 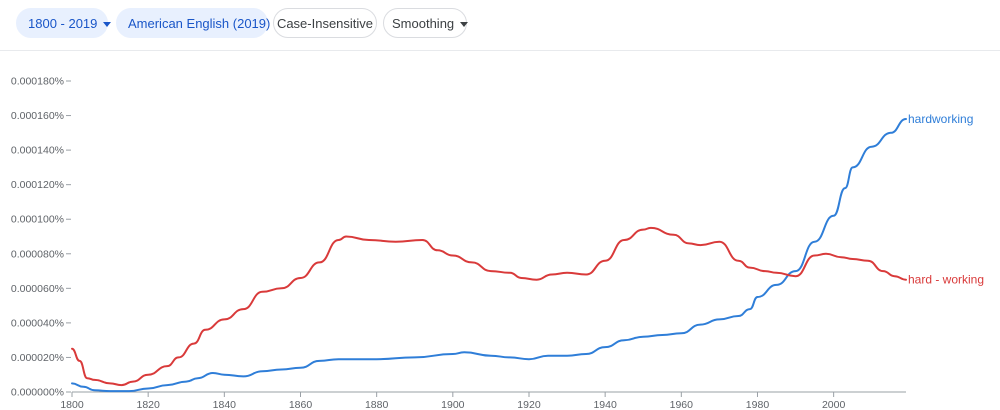 What do you see at coordinates (682, 404) in the screenshot?
I see `x-tick-label: 1960` at bounding box center [682, 404].